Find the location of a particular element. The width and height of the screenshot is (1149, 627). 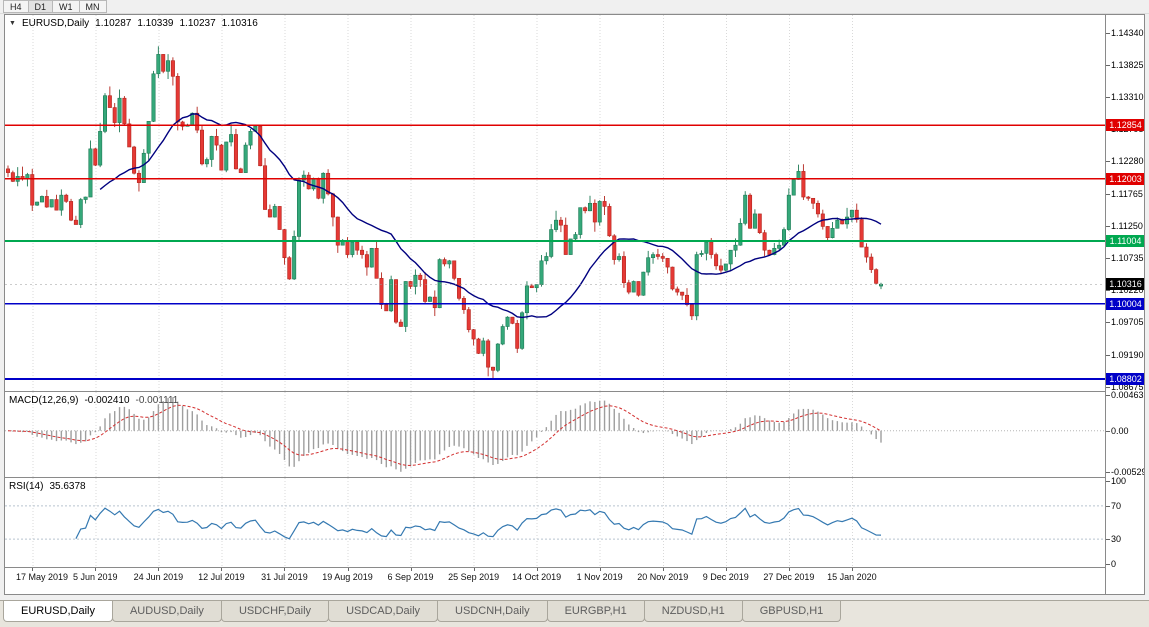

current-price-tag: 1.10316 is located at coordinates (1125, 284).